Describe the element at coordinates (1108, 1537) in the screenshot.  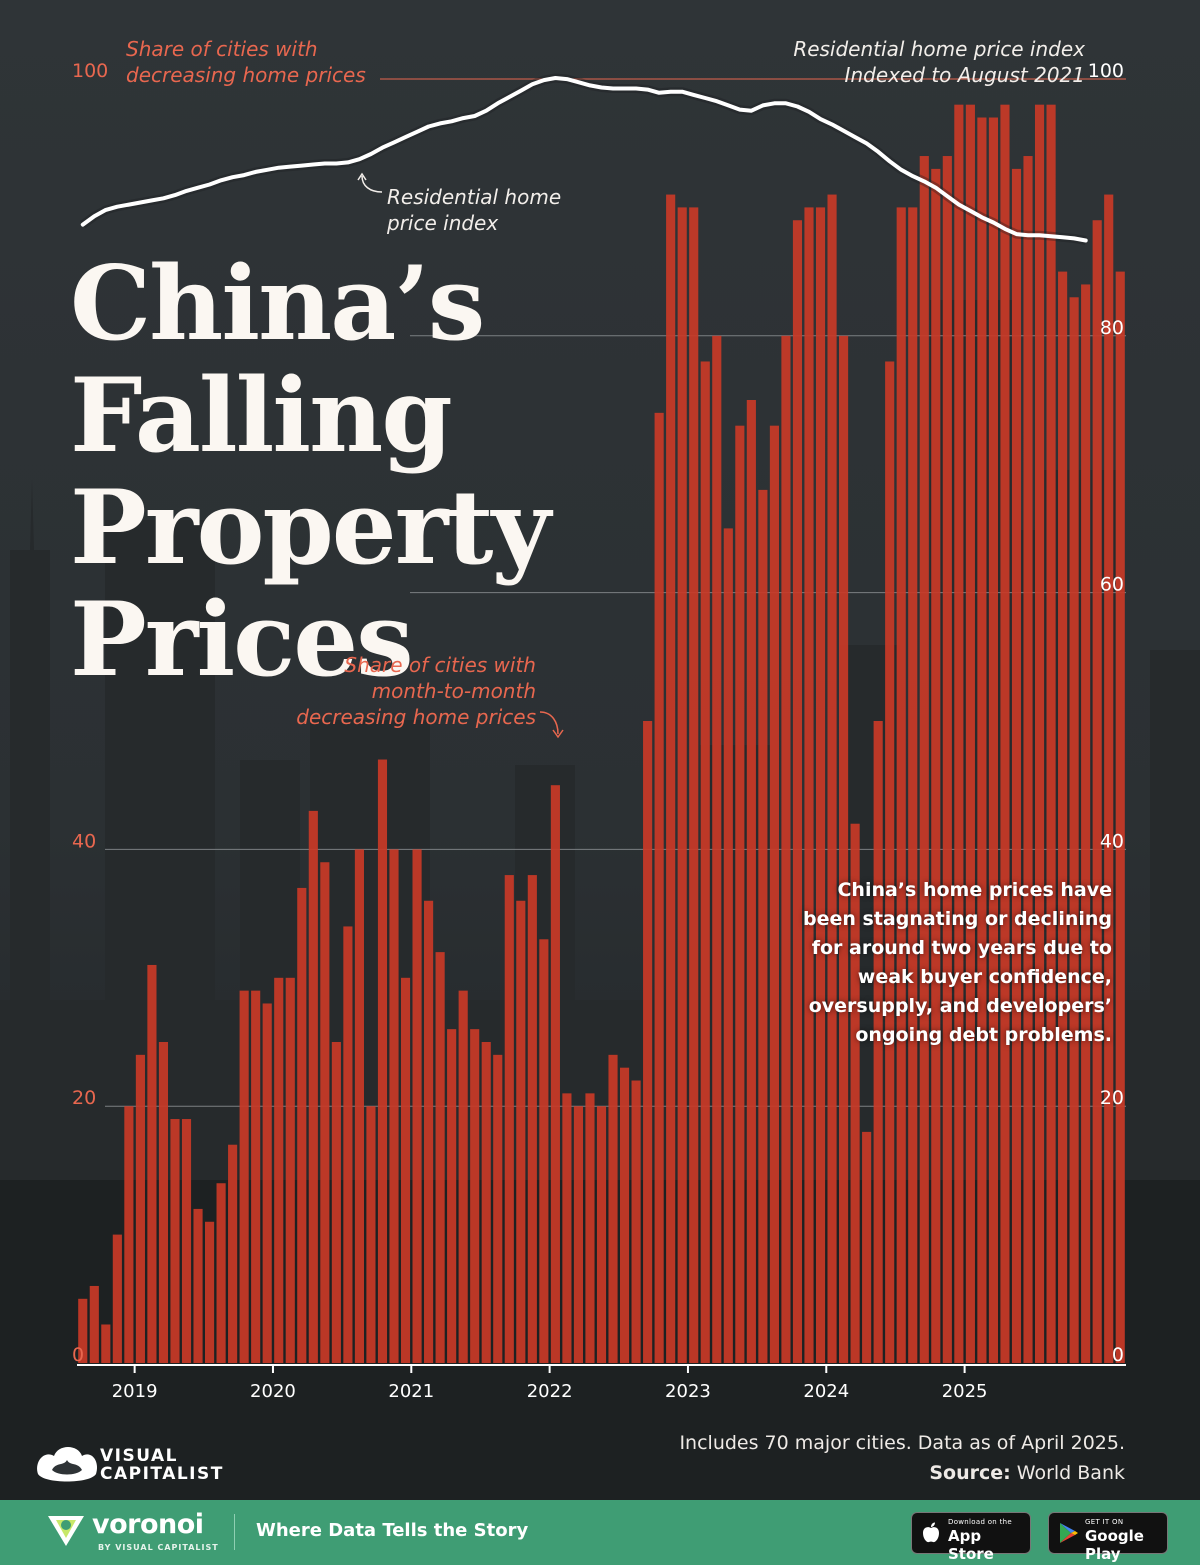
I see `google-play-button: GET IT ON Google Play` at that location.